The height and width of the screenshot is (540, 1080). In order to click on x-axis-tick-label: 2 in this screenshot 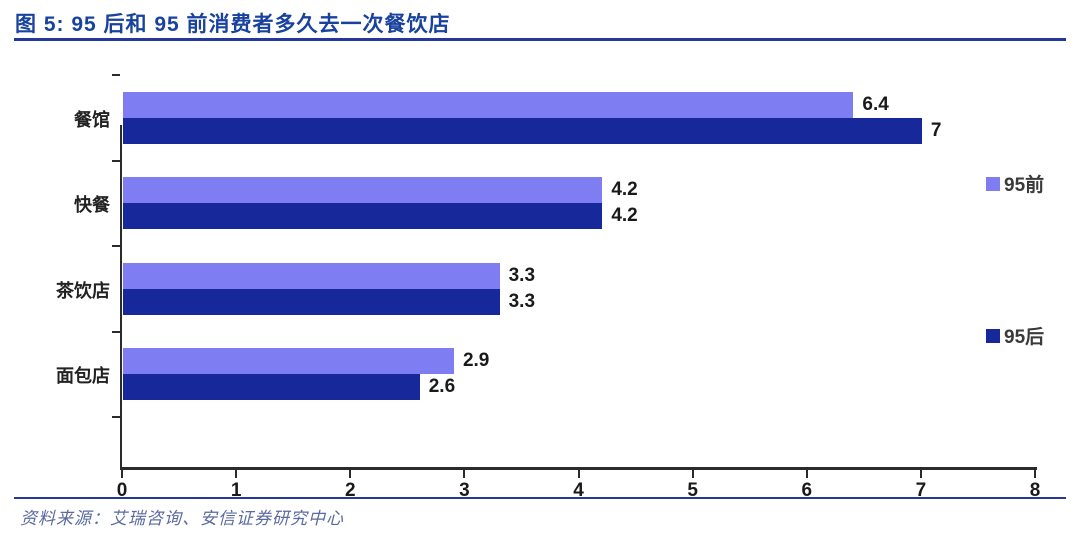, I will do `click(350, 490)`.